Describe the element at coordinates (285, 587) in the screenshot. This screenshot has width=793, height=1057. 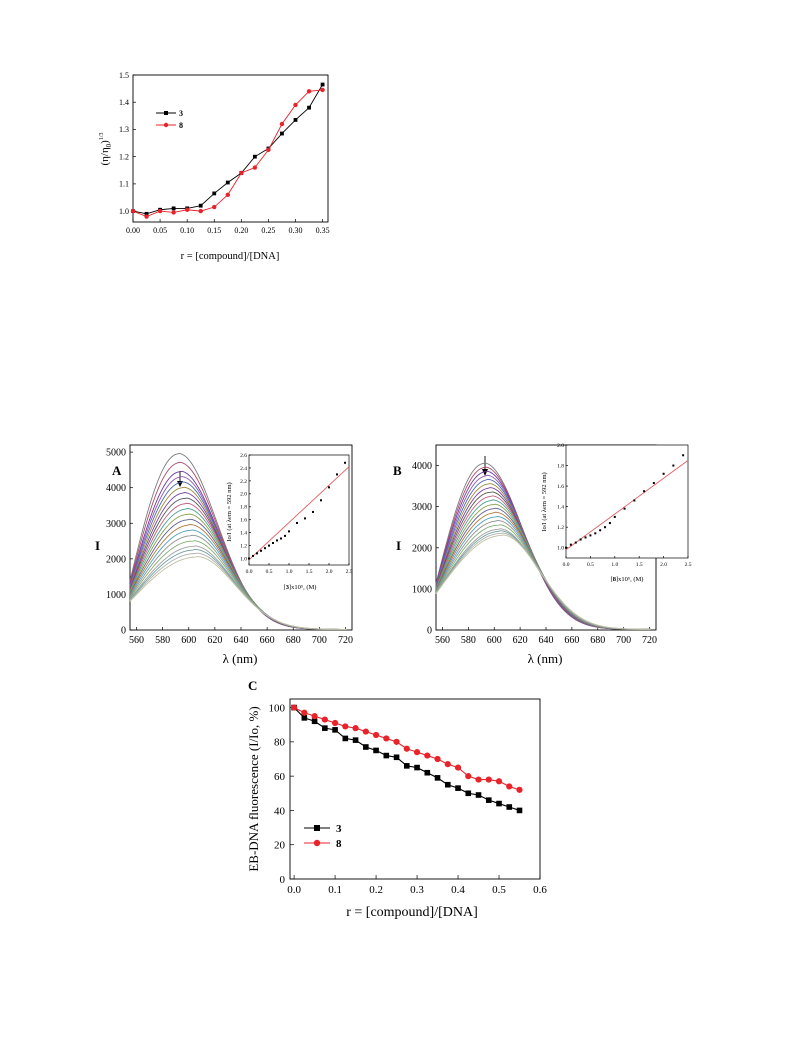
I see `inset-a-x-label-prefix: [` at that location.